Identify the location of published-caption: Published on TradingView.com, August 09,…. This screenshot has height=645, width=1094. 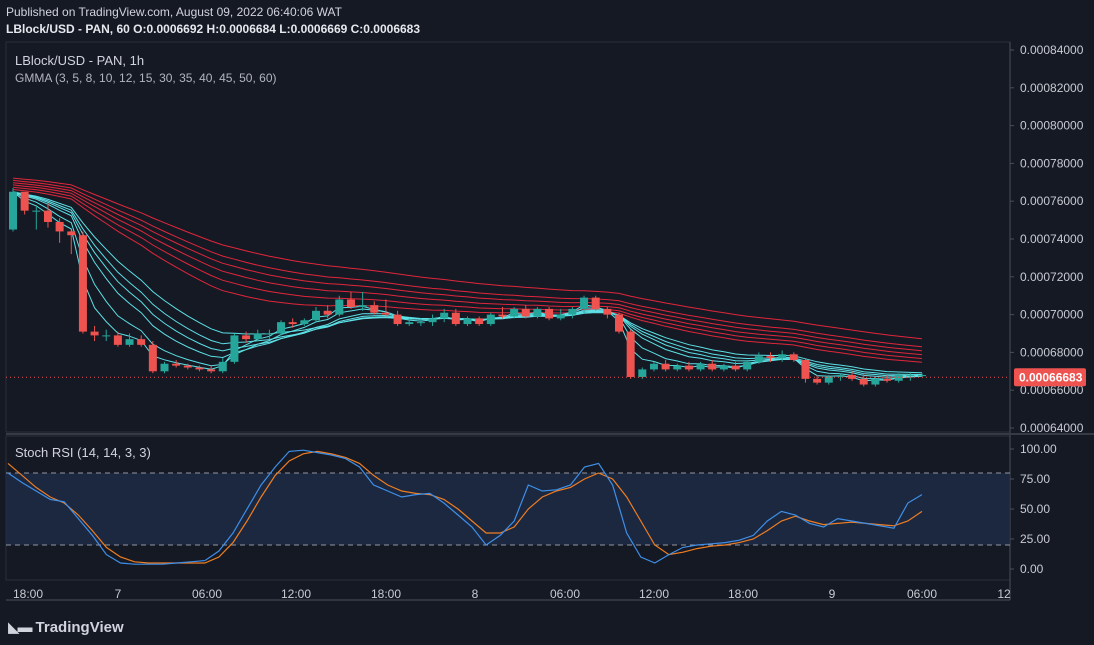
(174, 12).